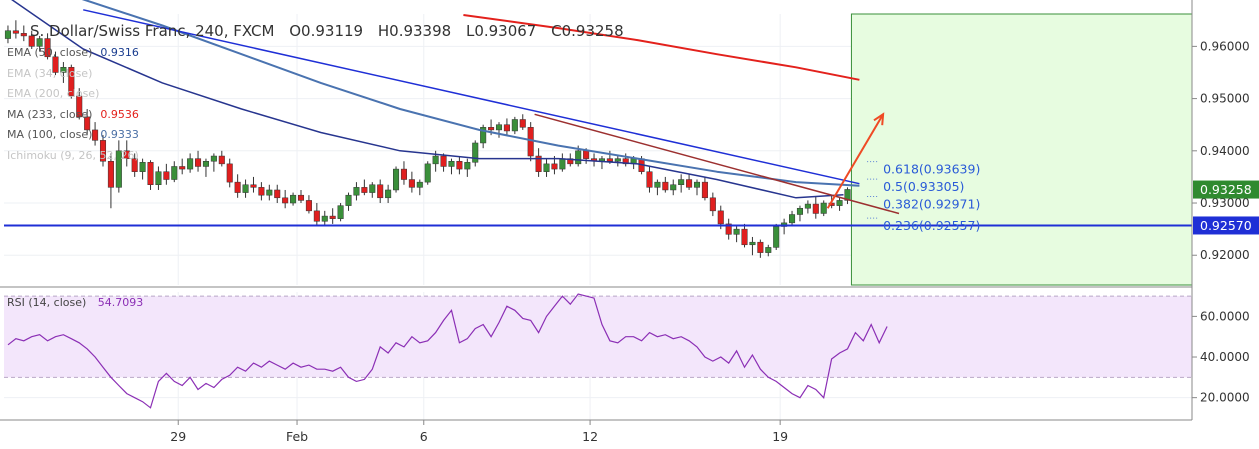 This screenshot has width=1259, height=449. I want to click on rsi-label-text: RSI (14, close), so click(47, 302).